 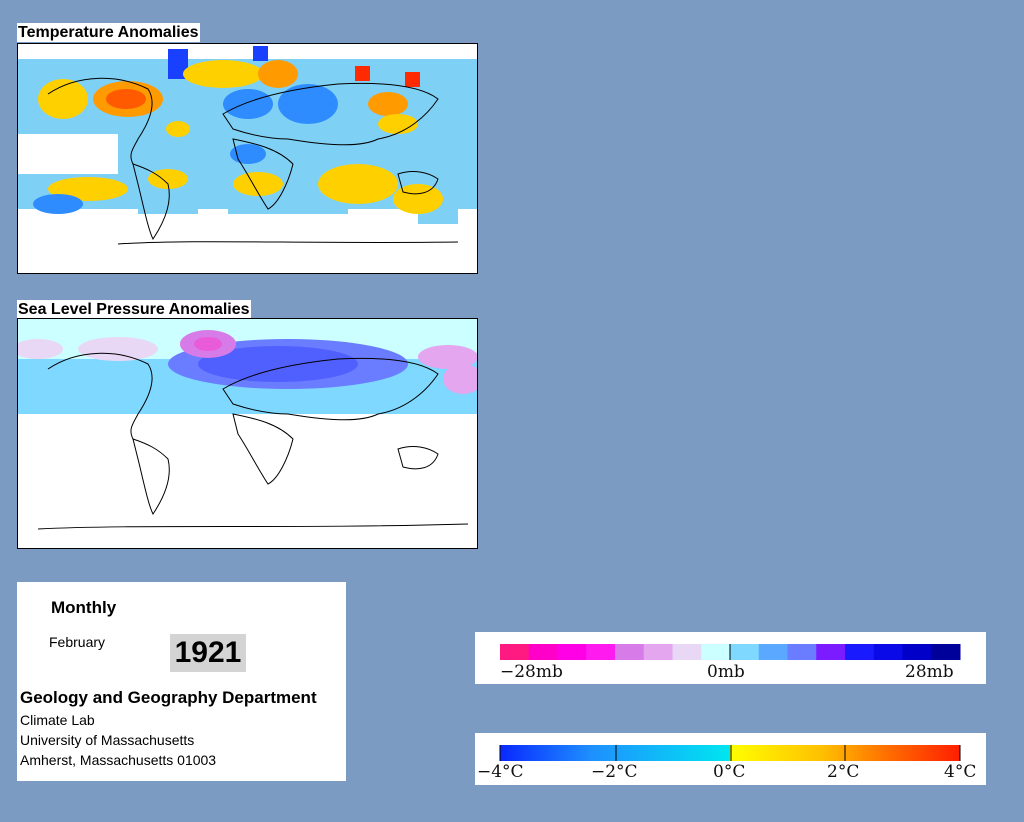 What do you see at coordinates (208, 653) in the screenshot?
I see `year-display: 1921` at bounding box center [208, 653].